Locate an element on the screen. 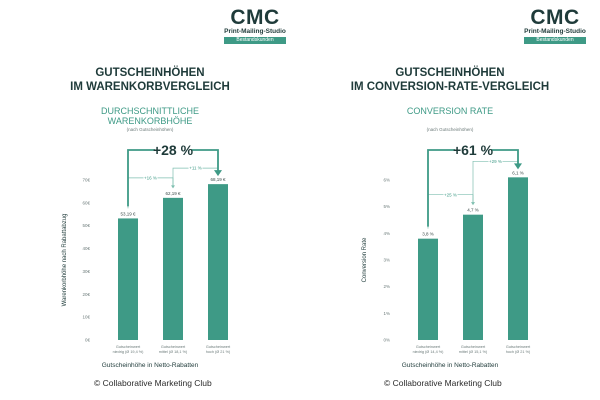  y-tick-label: 1% is located at coordinates (386, 313).